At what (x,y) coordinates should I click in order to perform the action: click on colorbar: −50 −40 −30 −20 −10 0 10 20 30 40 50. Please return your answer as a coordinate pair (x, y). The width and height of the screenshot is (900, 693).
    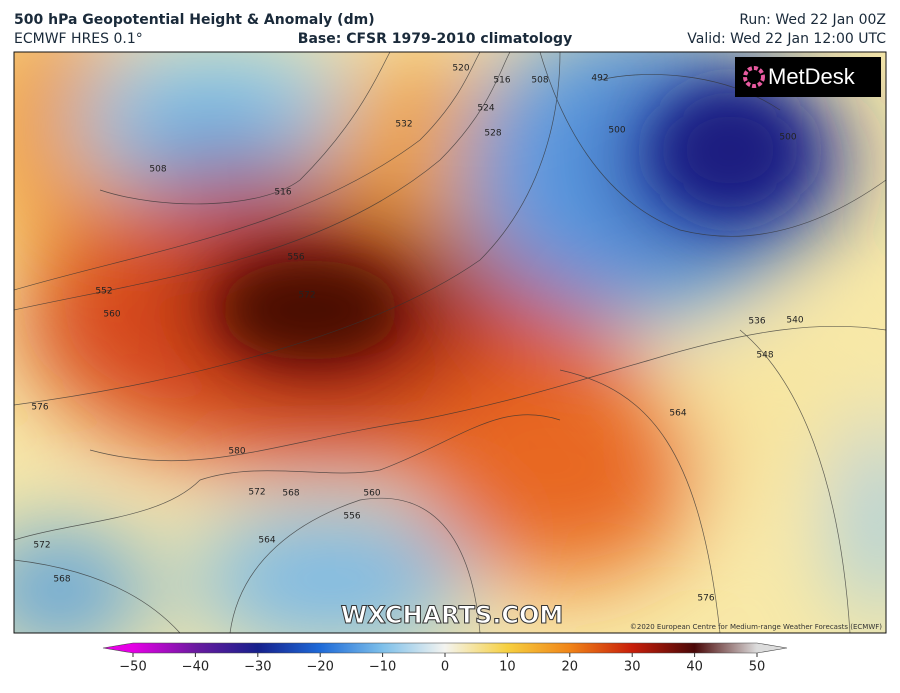
    Looking at the image, I should click on (445, 658).